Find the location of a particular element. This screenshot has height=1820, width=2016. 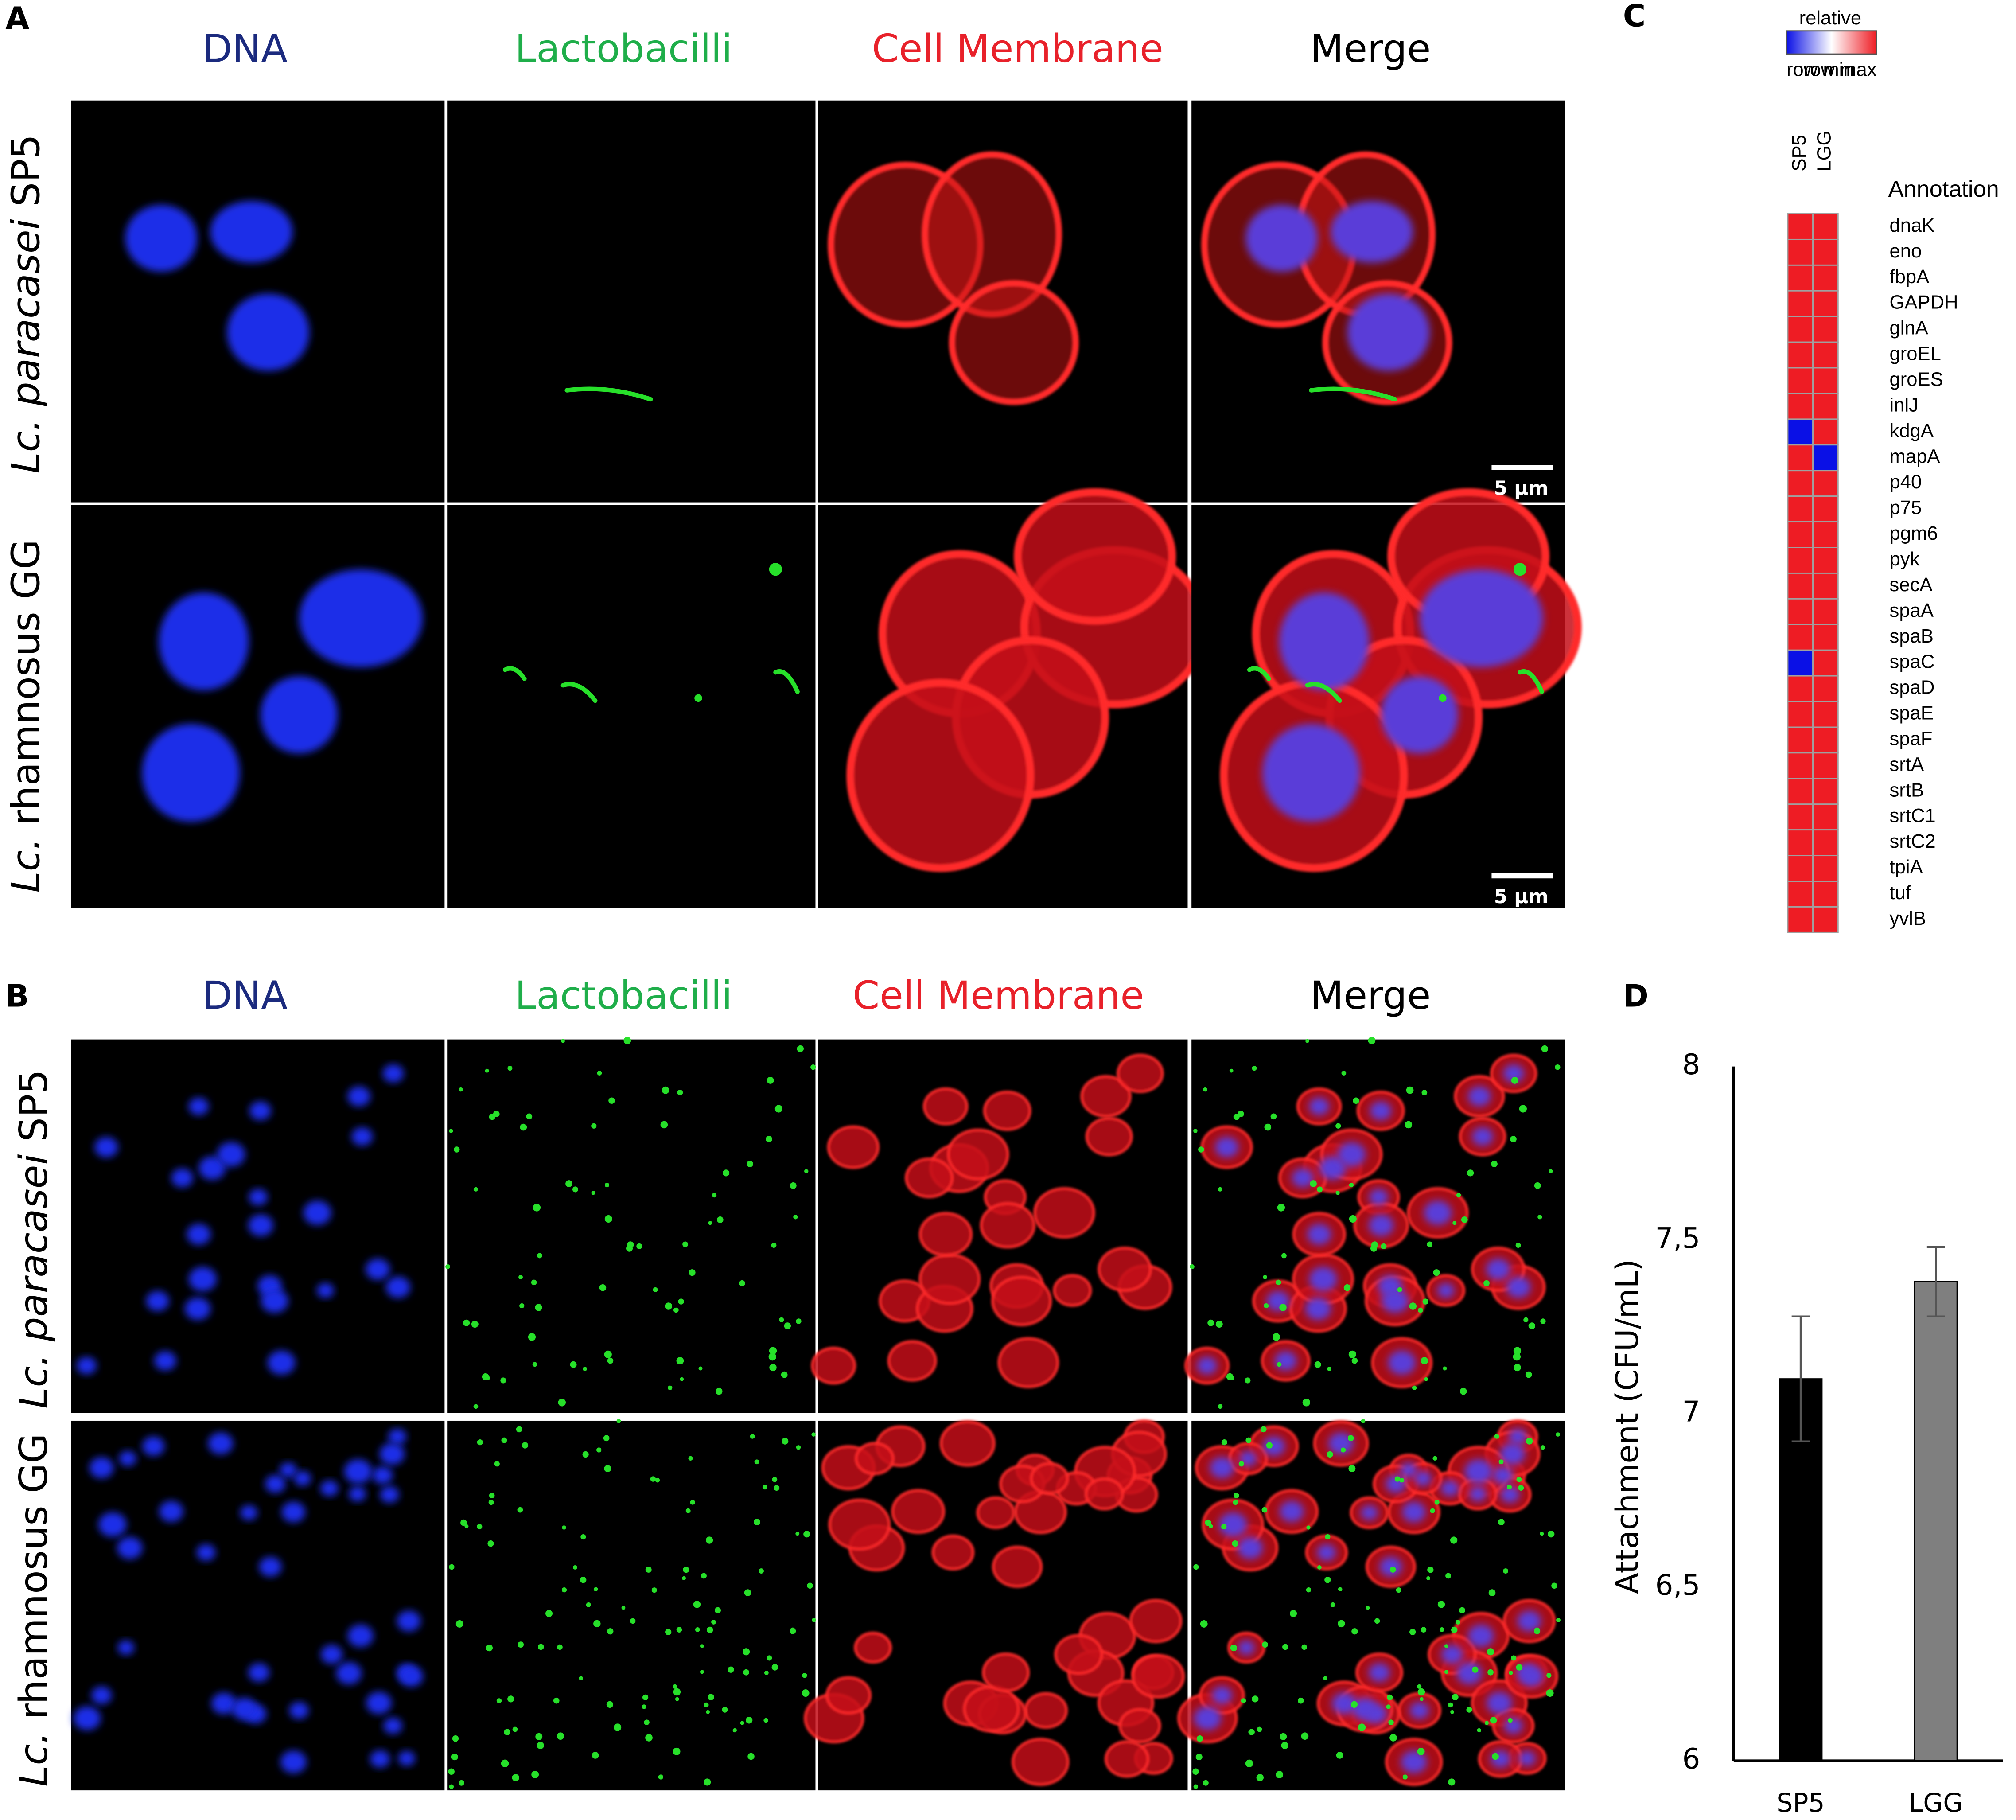

row-label: Lc. paracasei SP5 is located at coordinates (34, 1239).